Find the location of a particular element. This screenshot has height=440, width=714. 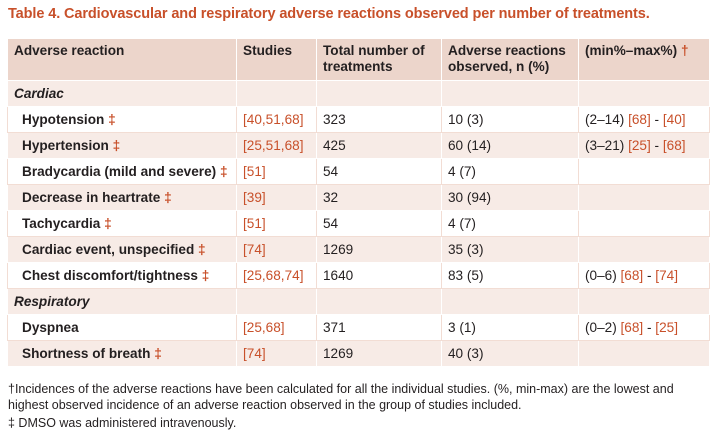

reaction-name: Tachycardia is located at coordinates (61, 223).